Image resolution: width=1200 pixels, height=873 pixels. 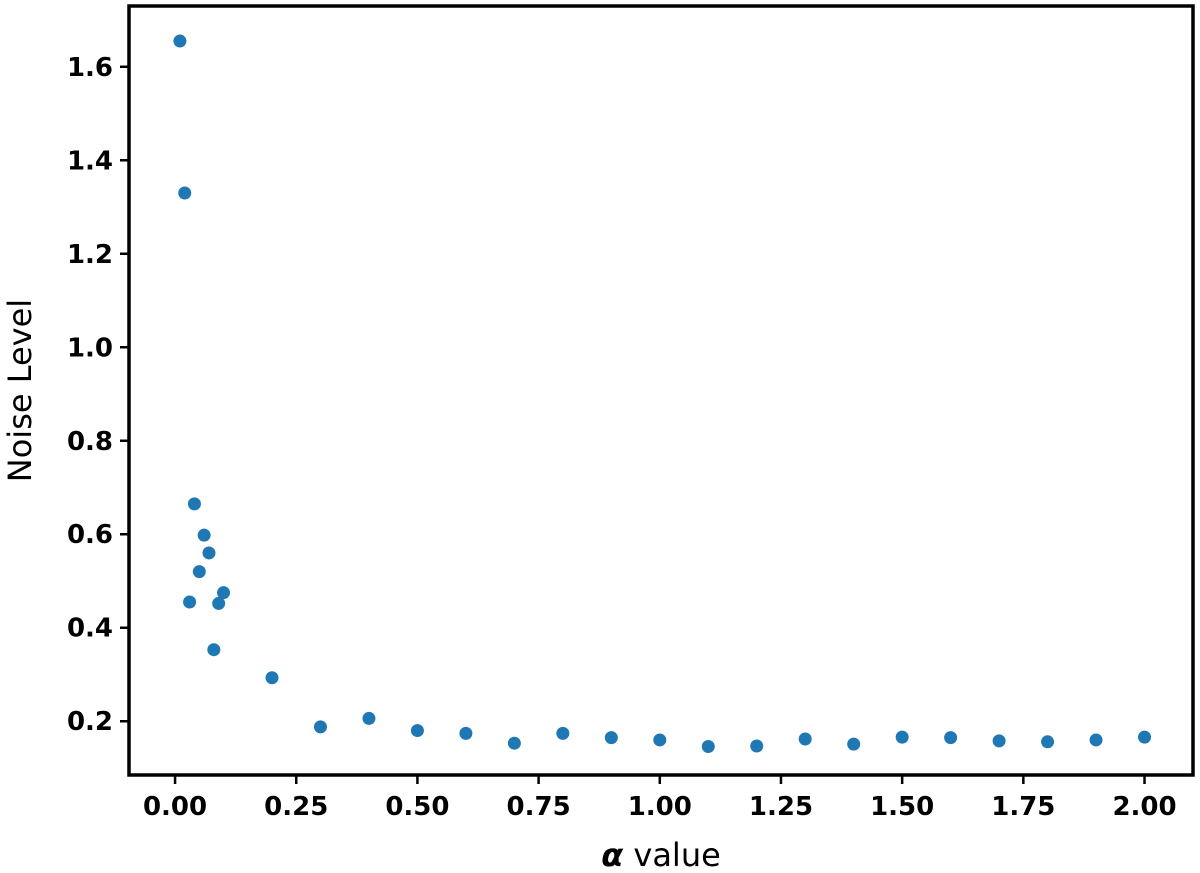 I want to click on x-tick-label: 0.75, so click(x=539, y=807).